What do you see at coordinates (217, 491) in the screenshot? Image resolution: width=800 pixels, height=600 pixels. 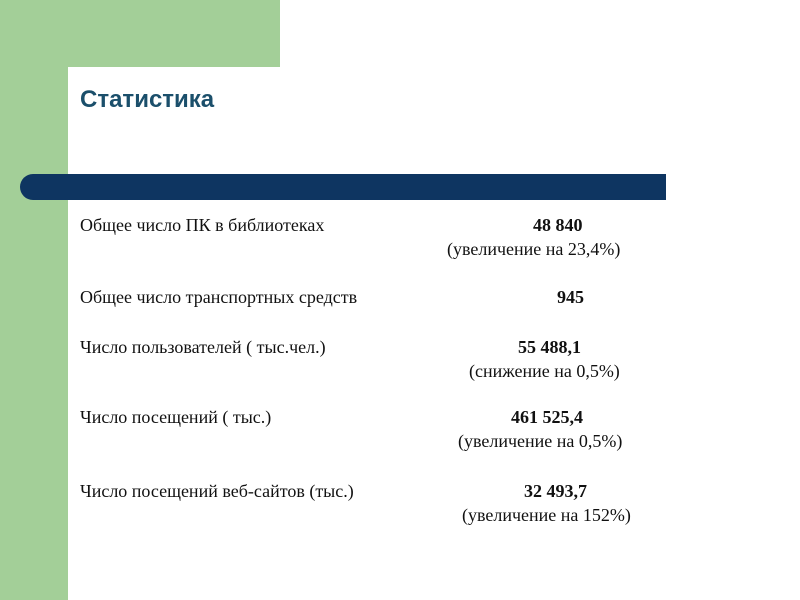 I see `stat-label: Число посещений веб-сайтов (тыс.)` at bounding box center [217, 491].